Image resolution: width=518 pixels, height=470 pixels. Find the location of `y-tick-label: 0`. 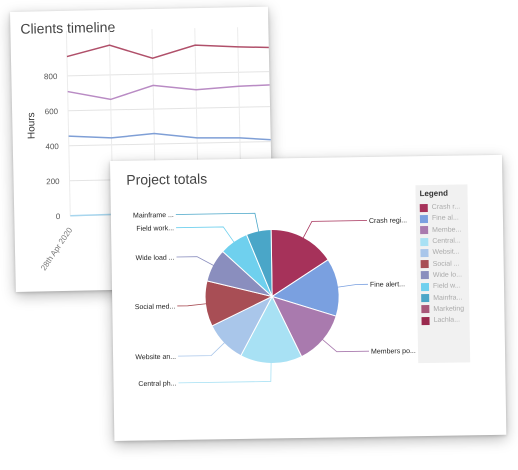

y-tick-label: 0 is located at coordinates (58, 216).